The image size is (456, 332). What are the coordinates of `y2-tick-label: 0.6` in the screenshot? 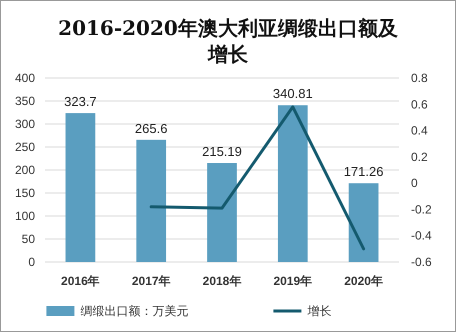 It's located at (419, 104).